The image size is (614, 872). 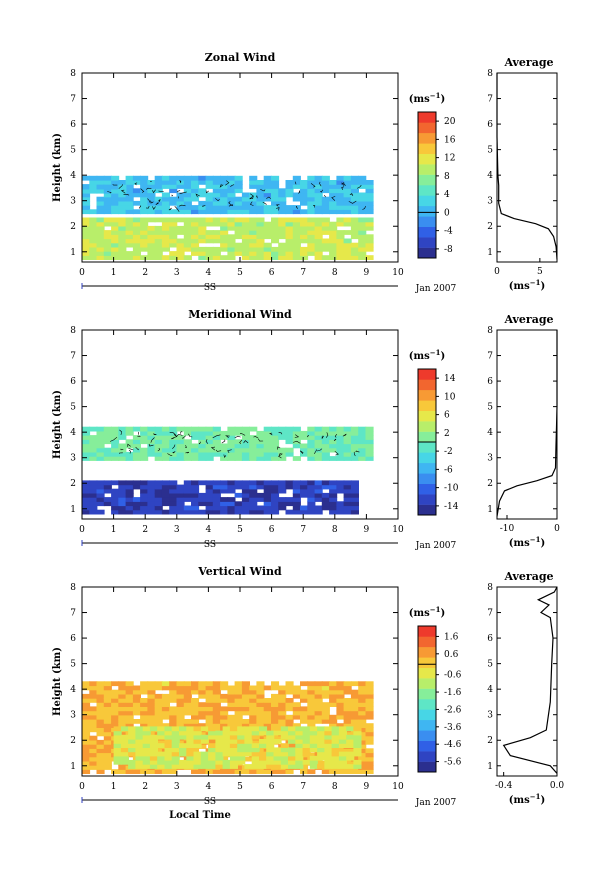 What do you see at coordinates (490, 716) in the screenshot?
I see `profile-y-tick-label: 3` at bounding box center [490, 716].